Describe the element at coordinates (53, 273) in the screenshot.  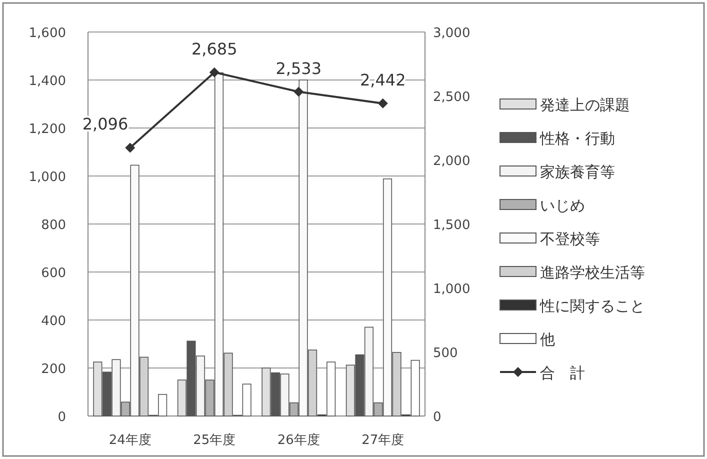
I see `y-tick-label: 600` at that location.